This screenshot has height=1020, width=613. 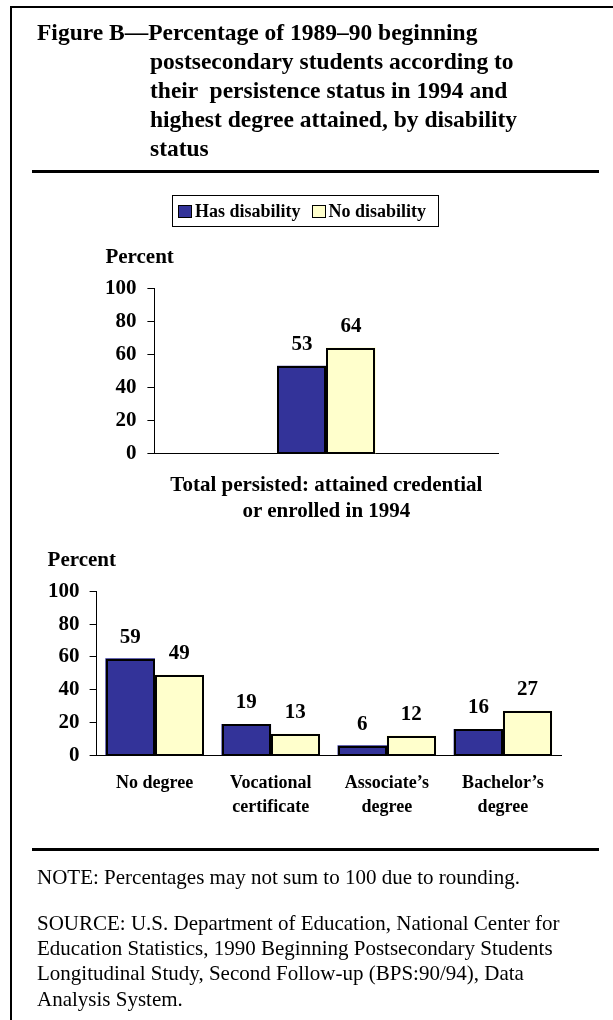 What do you see at coordinates (377, 211) in the screenshot?
I see `legend-label: No disability` at bounding box center [377, 211].